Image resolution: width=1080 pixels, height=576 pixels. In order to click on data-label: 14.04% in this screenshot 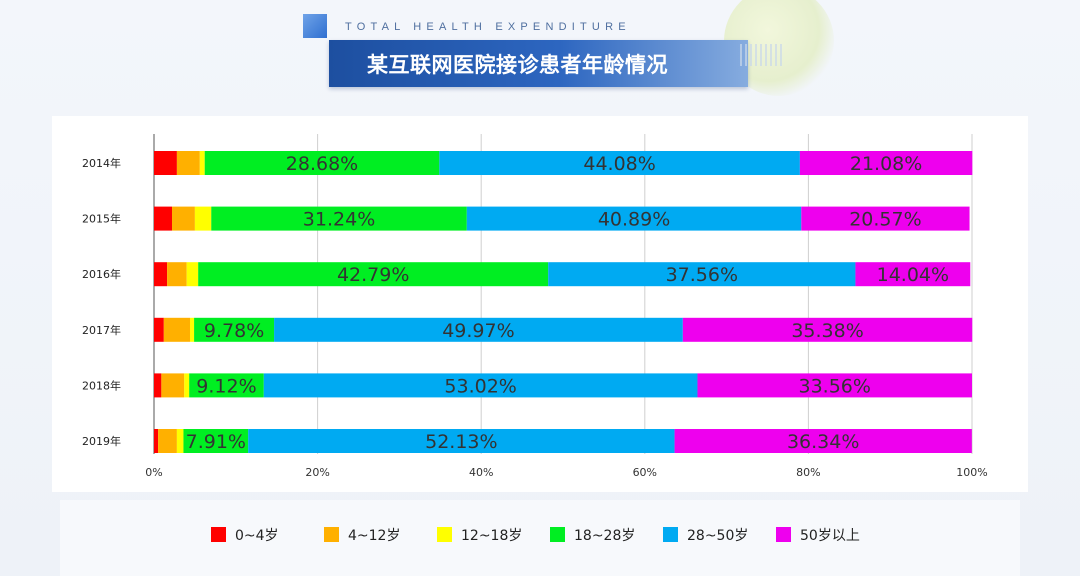, I will do `click(913, 275)`.